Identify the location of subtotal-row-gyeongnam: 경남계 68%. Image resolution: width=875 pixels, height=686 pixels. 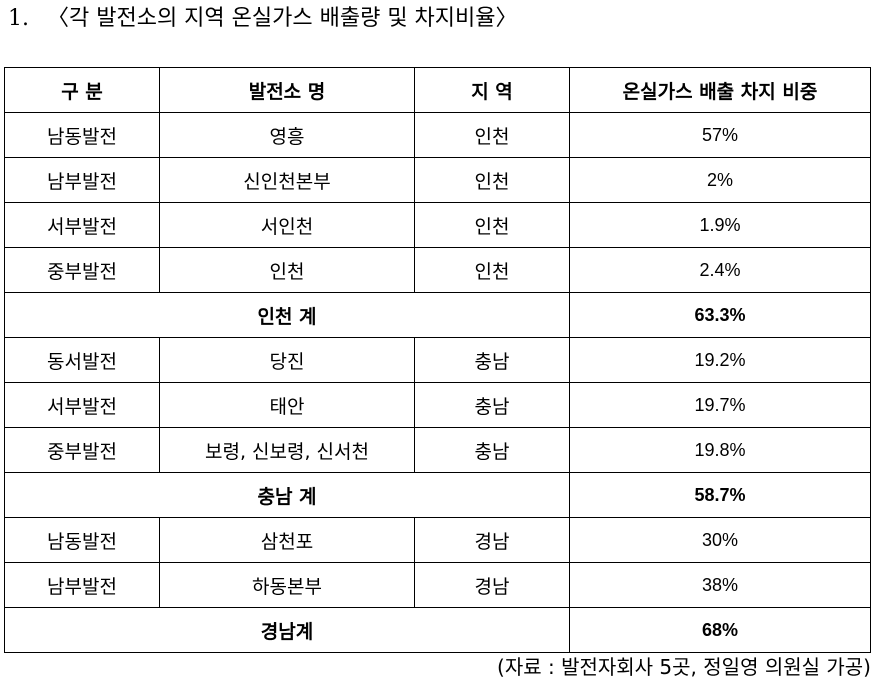
(437, 630).